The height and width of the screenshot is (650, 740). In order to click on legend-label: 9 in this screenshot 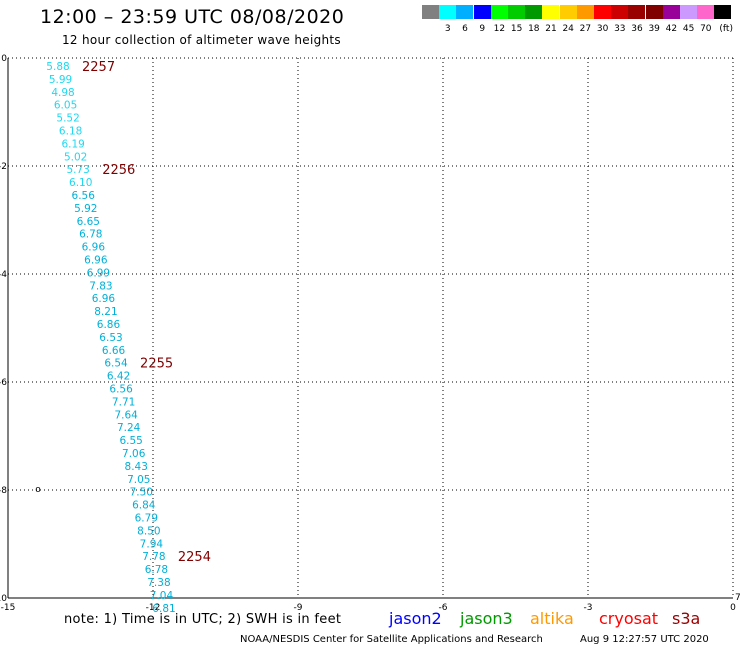, I will do `click(482, 29)`.